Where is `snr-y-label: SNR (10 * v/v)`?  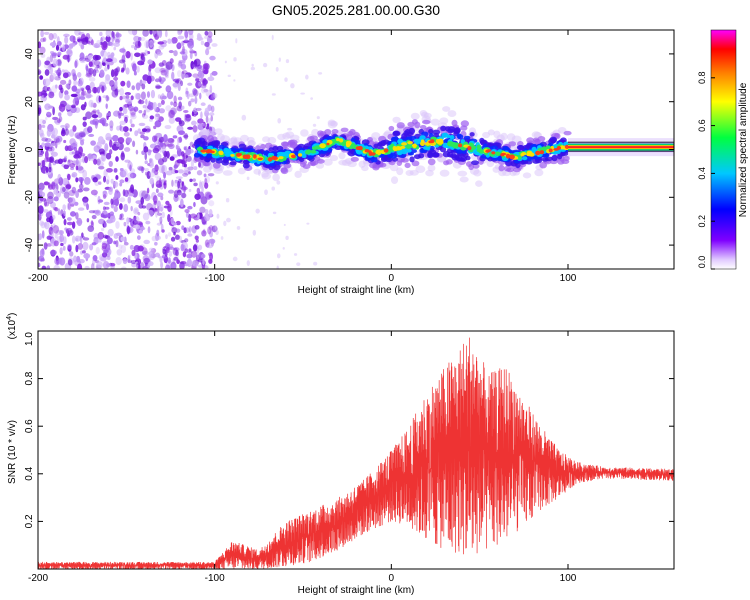
snr-y-label: SNR (10 * v/v) is located at coordinates (12, 452).